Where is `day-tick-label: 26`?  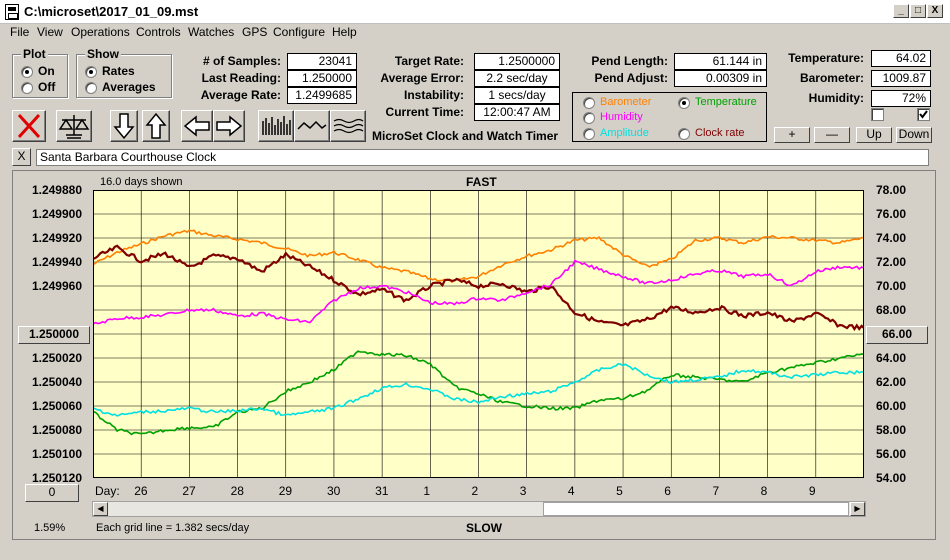
day-tick-label: 26 is located at coordinates (141, 491).